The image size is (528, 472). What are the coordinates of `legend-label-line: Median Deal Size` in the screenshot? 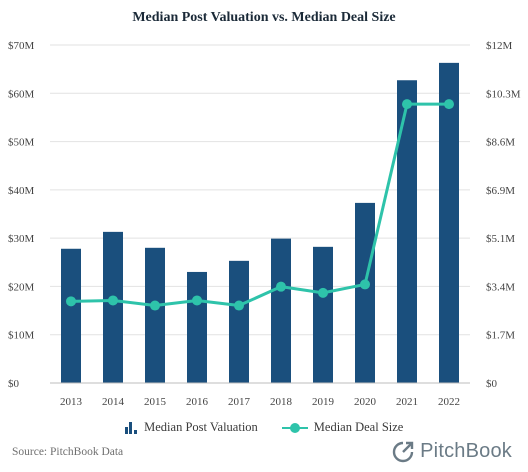 It's located at (358, 427).